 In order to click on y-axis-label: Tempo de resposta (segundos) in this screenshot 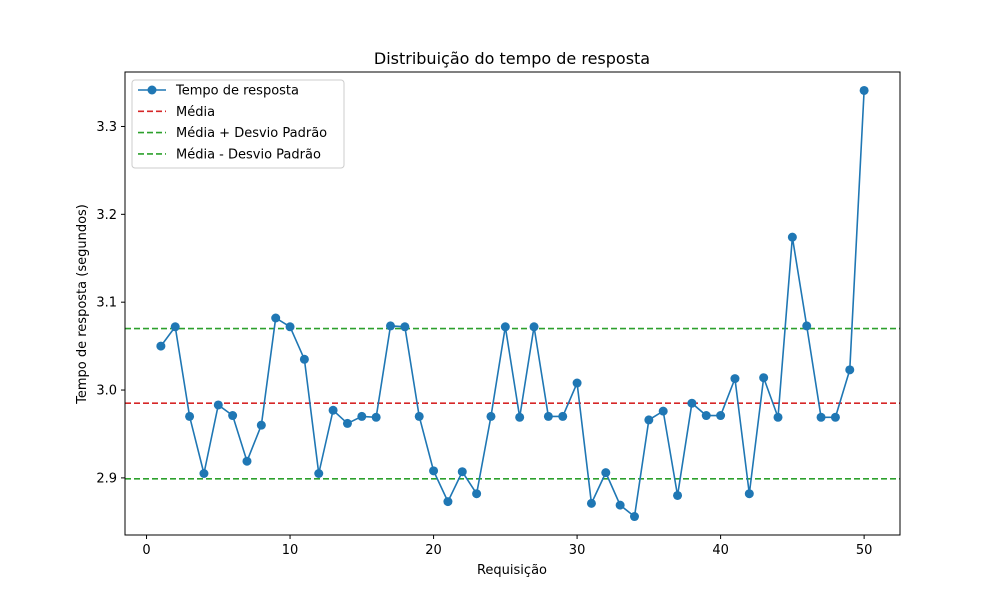, I will do `click(82, 304)`.